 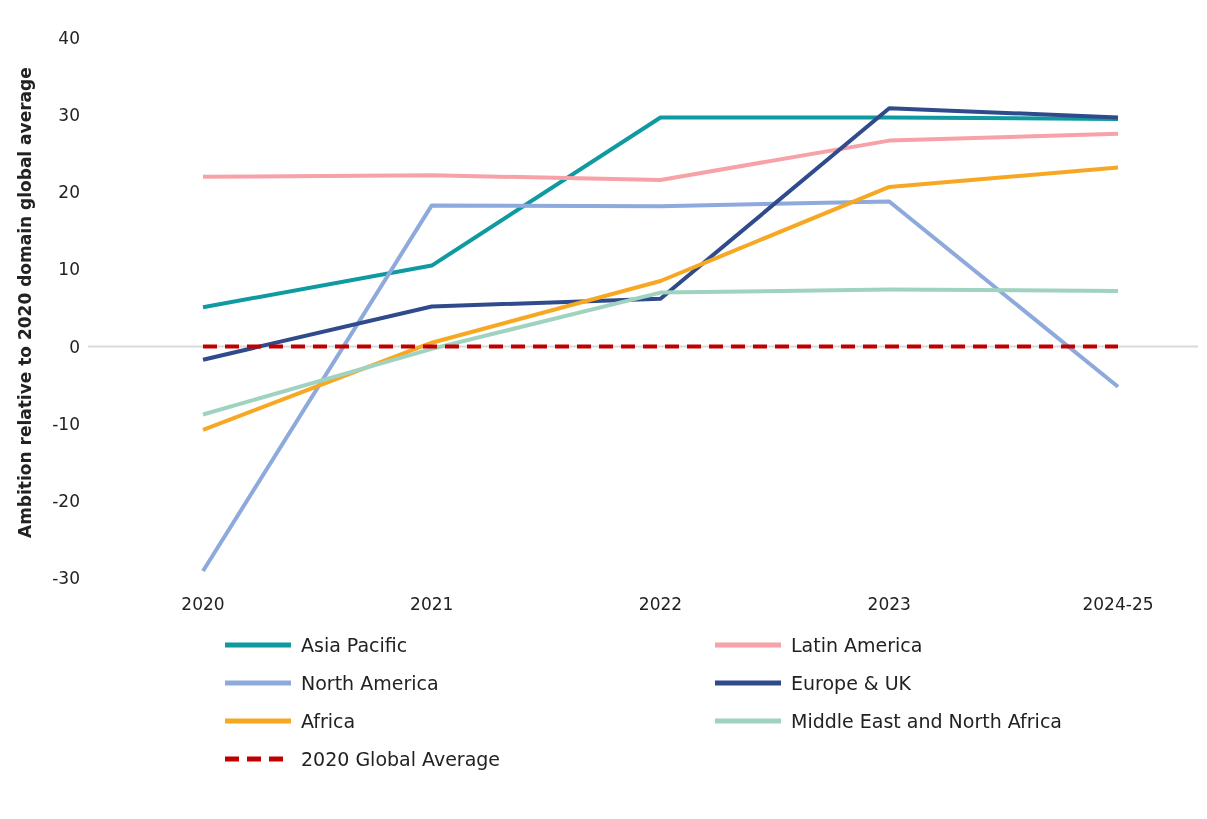 I want to click on y-tick-label: 40, so click(x=69, y=38).